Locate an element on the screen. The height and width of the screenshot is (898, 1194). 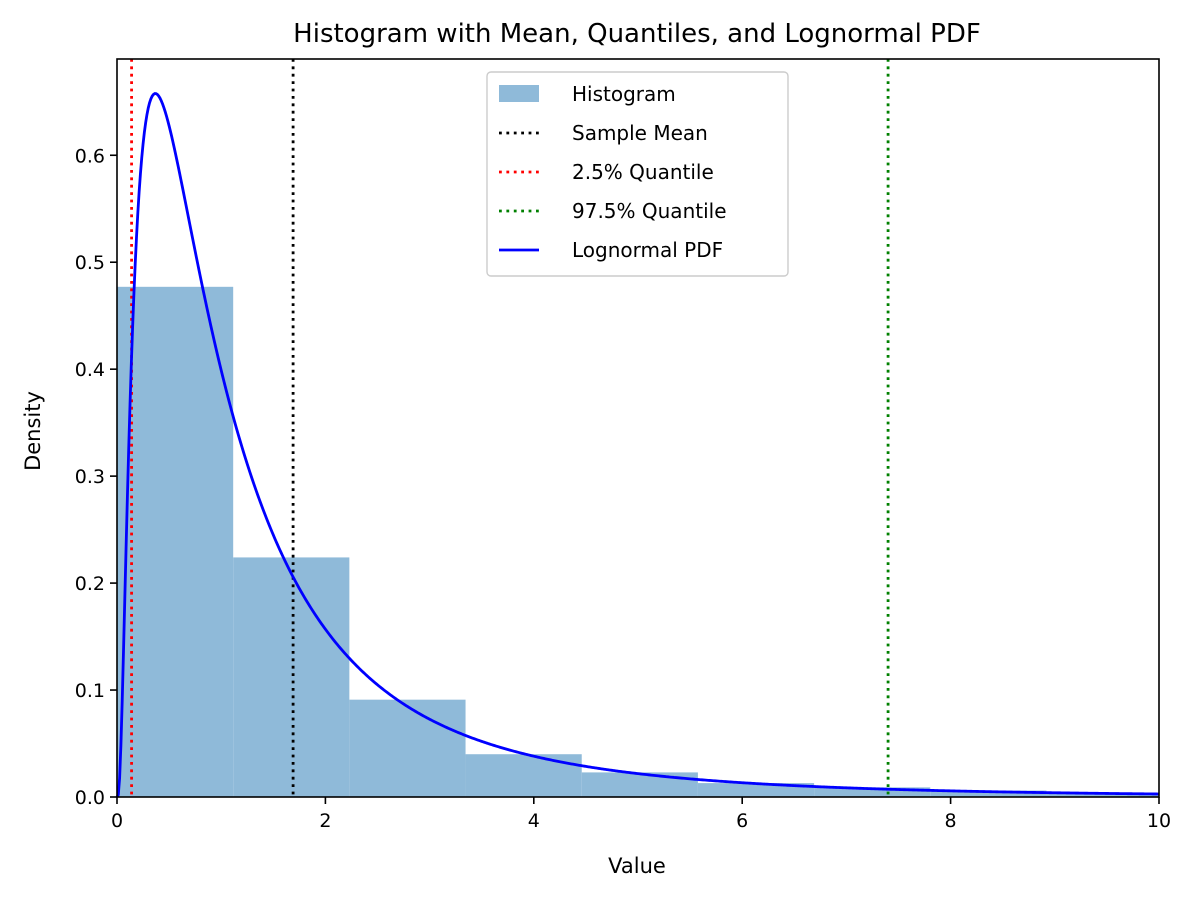
legend-label: 2.5% Quantile is located at coordinates (643, 172).